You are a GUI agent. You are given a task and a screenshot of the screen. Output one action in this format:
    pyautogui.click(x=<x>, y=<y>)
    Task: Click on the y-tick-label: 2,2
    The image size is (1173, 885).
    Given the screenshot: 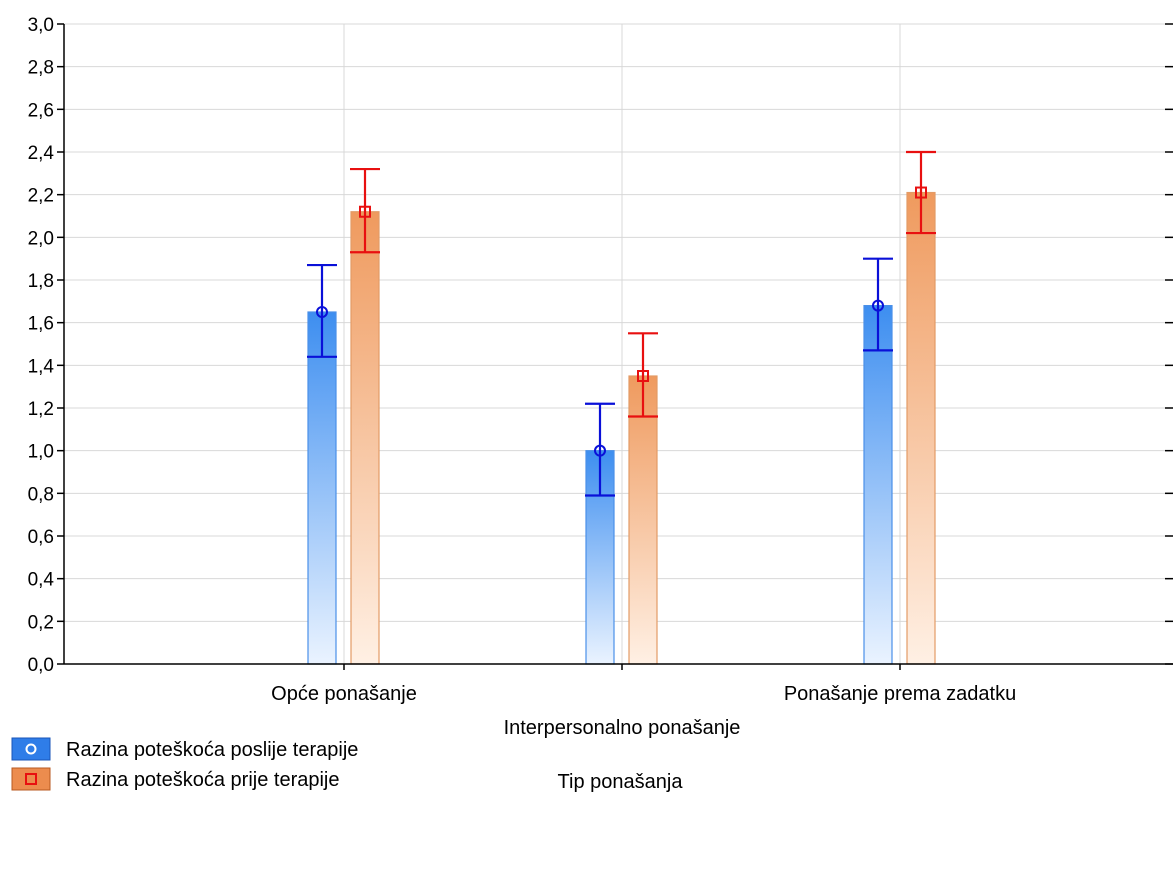 What is the action you would take?
    pyautogui.click(x=41, y=196)
    